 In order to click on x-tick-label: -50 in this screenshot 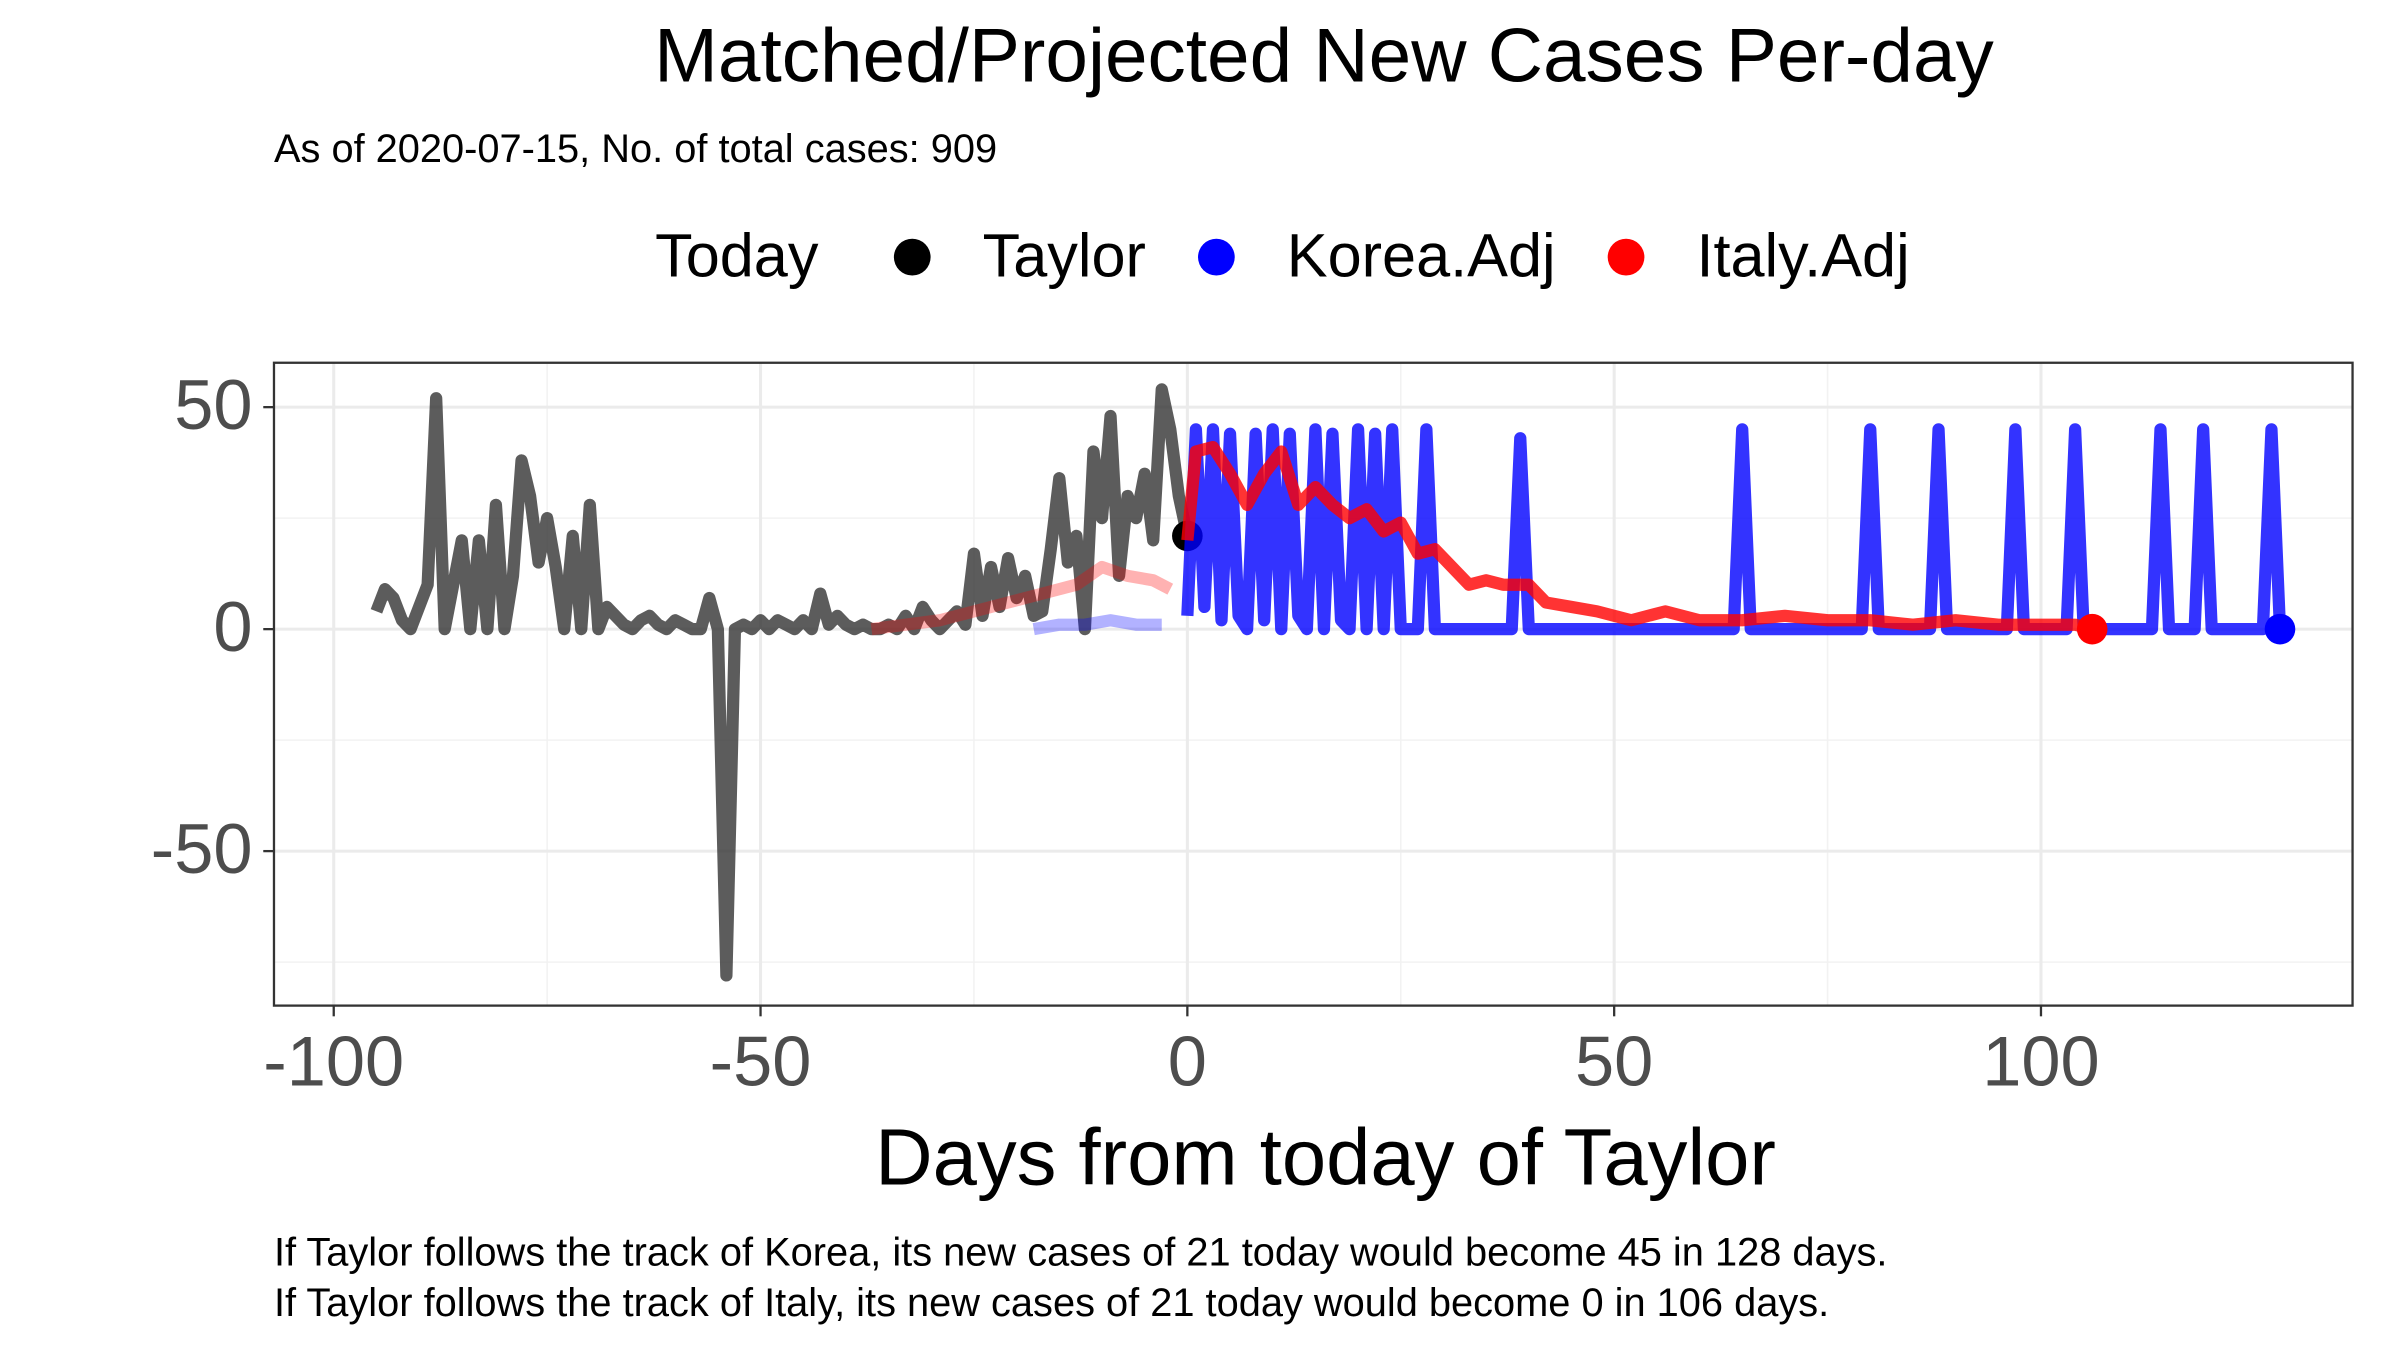, I will do `click(761, 1060)`.